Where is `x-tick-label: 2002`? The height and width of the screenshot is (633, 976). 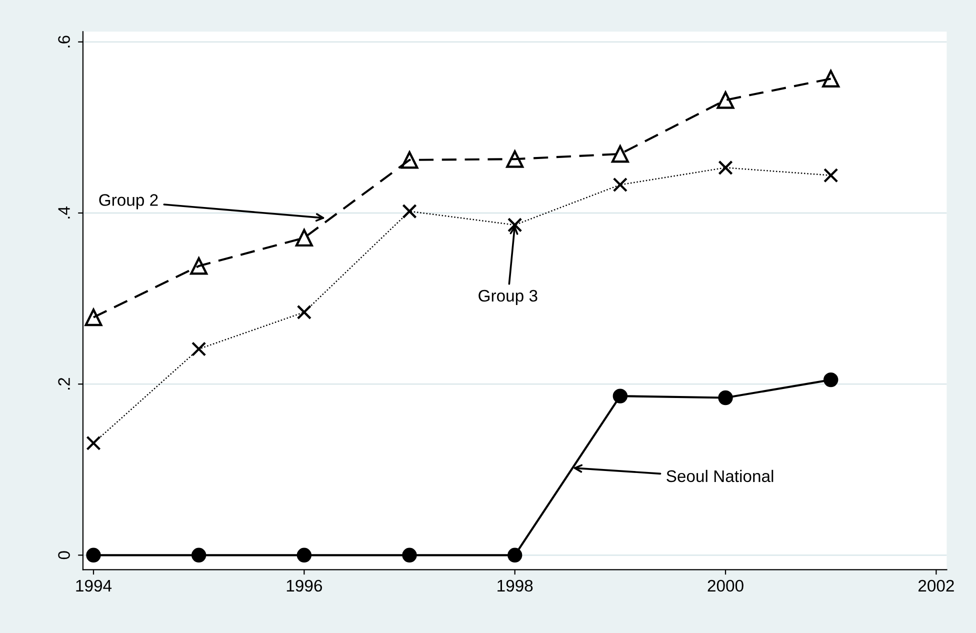 x-tick-label: 2002 is located at coordinates (936, 586).